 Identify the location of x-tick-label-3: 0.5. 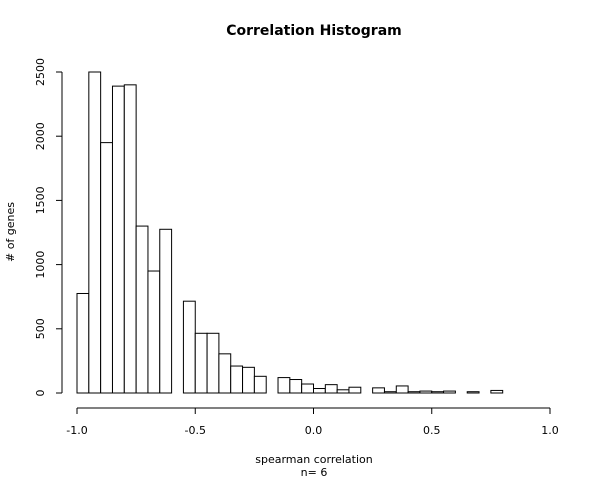
(432, 430).